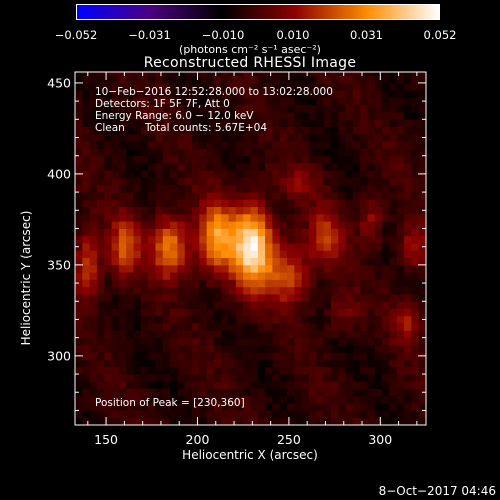 This screenshot has width=500, height=500. What do you see at coordinates (250, 63) in the screenshot?
I see `chart-title: Reconstructed RHESSI Image` at bounding box center [250, 63].